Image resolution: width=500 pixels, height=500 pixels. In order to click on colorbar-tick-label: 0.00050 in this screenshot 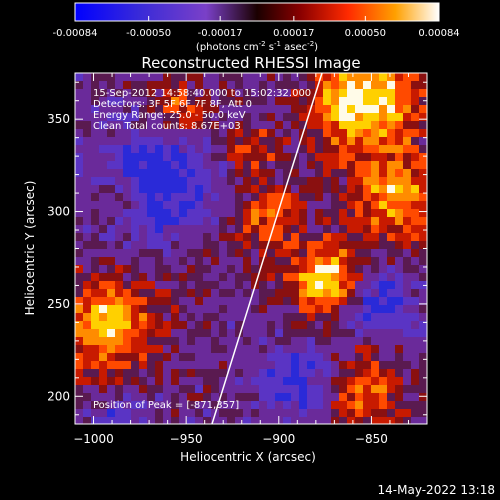, I will do `click(365, 33)`.